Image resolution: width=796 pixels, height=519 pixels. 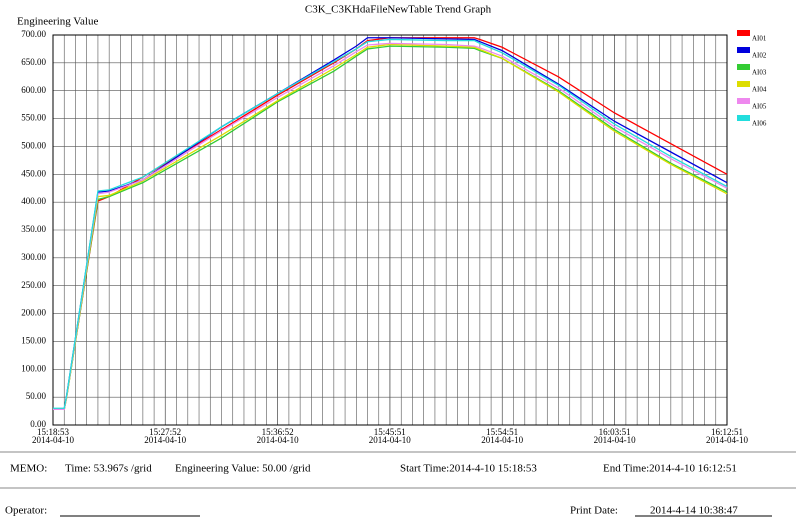 I want to click on legend-label: AI01, so click(x=759, y=39).